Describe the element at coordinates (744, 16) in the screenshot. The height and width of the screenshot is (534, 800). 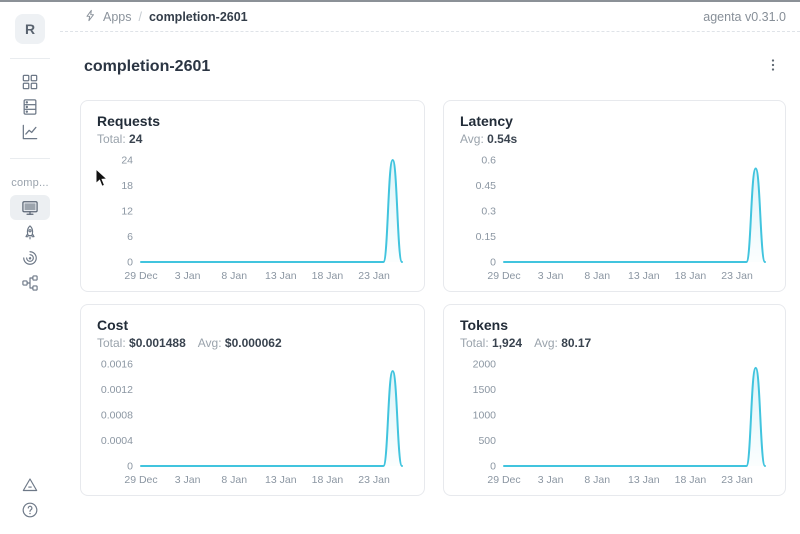
I see `app-version-label: agenta v0.31.0` at that location.